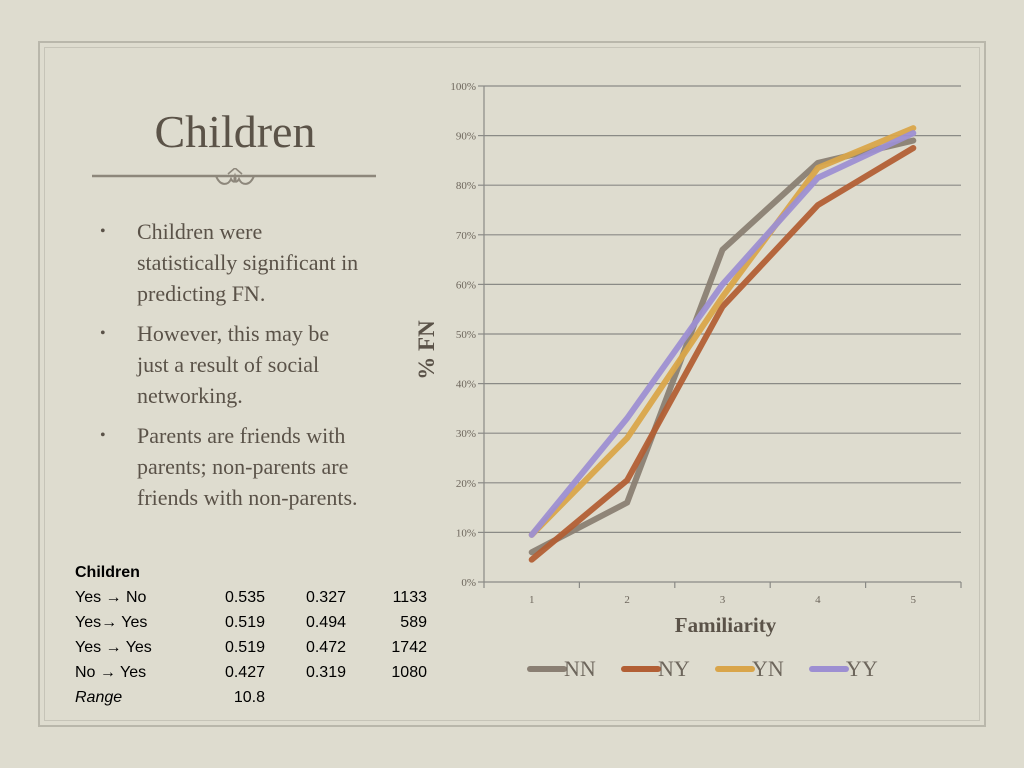 The height and width of the screenshot is (768, 1024). What do you see at coordinates (413, 622) in the screenshot?
I see `cell-n: 589` at bounding box center [413, 622].